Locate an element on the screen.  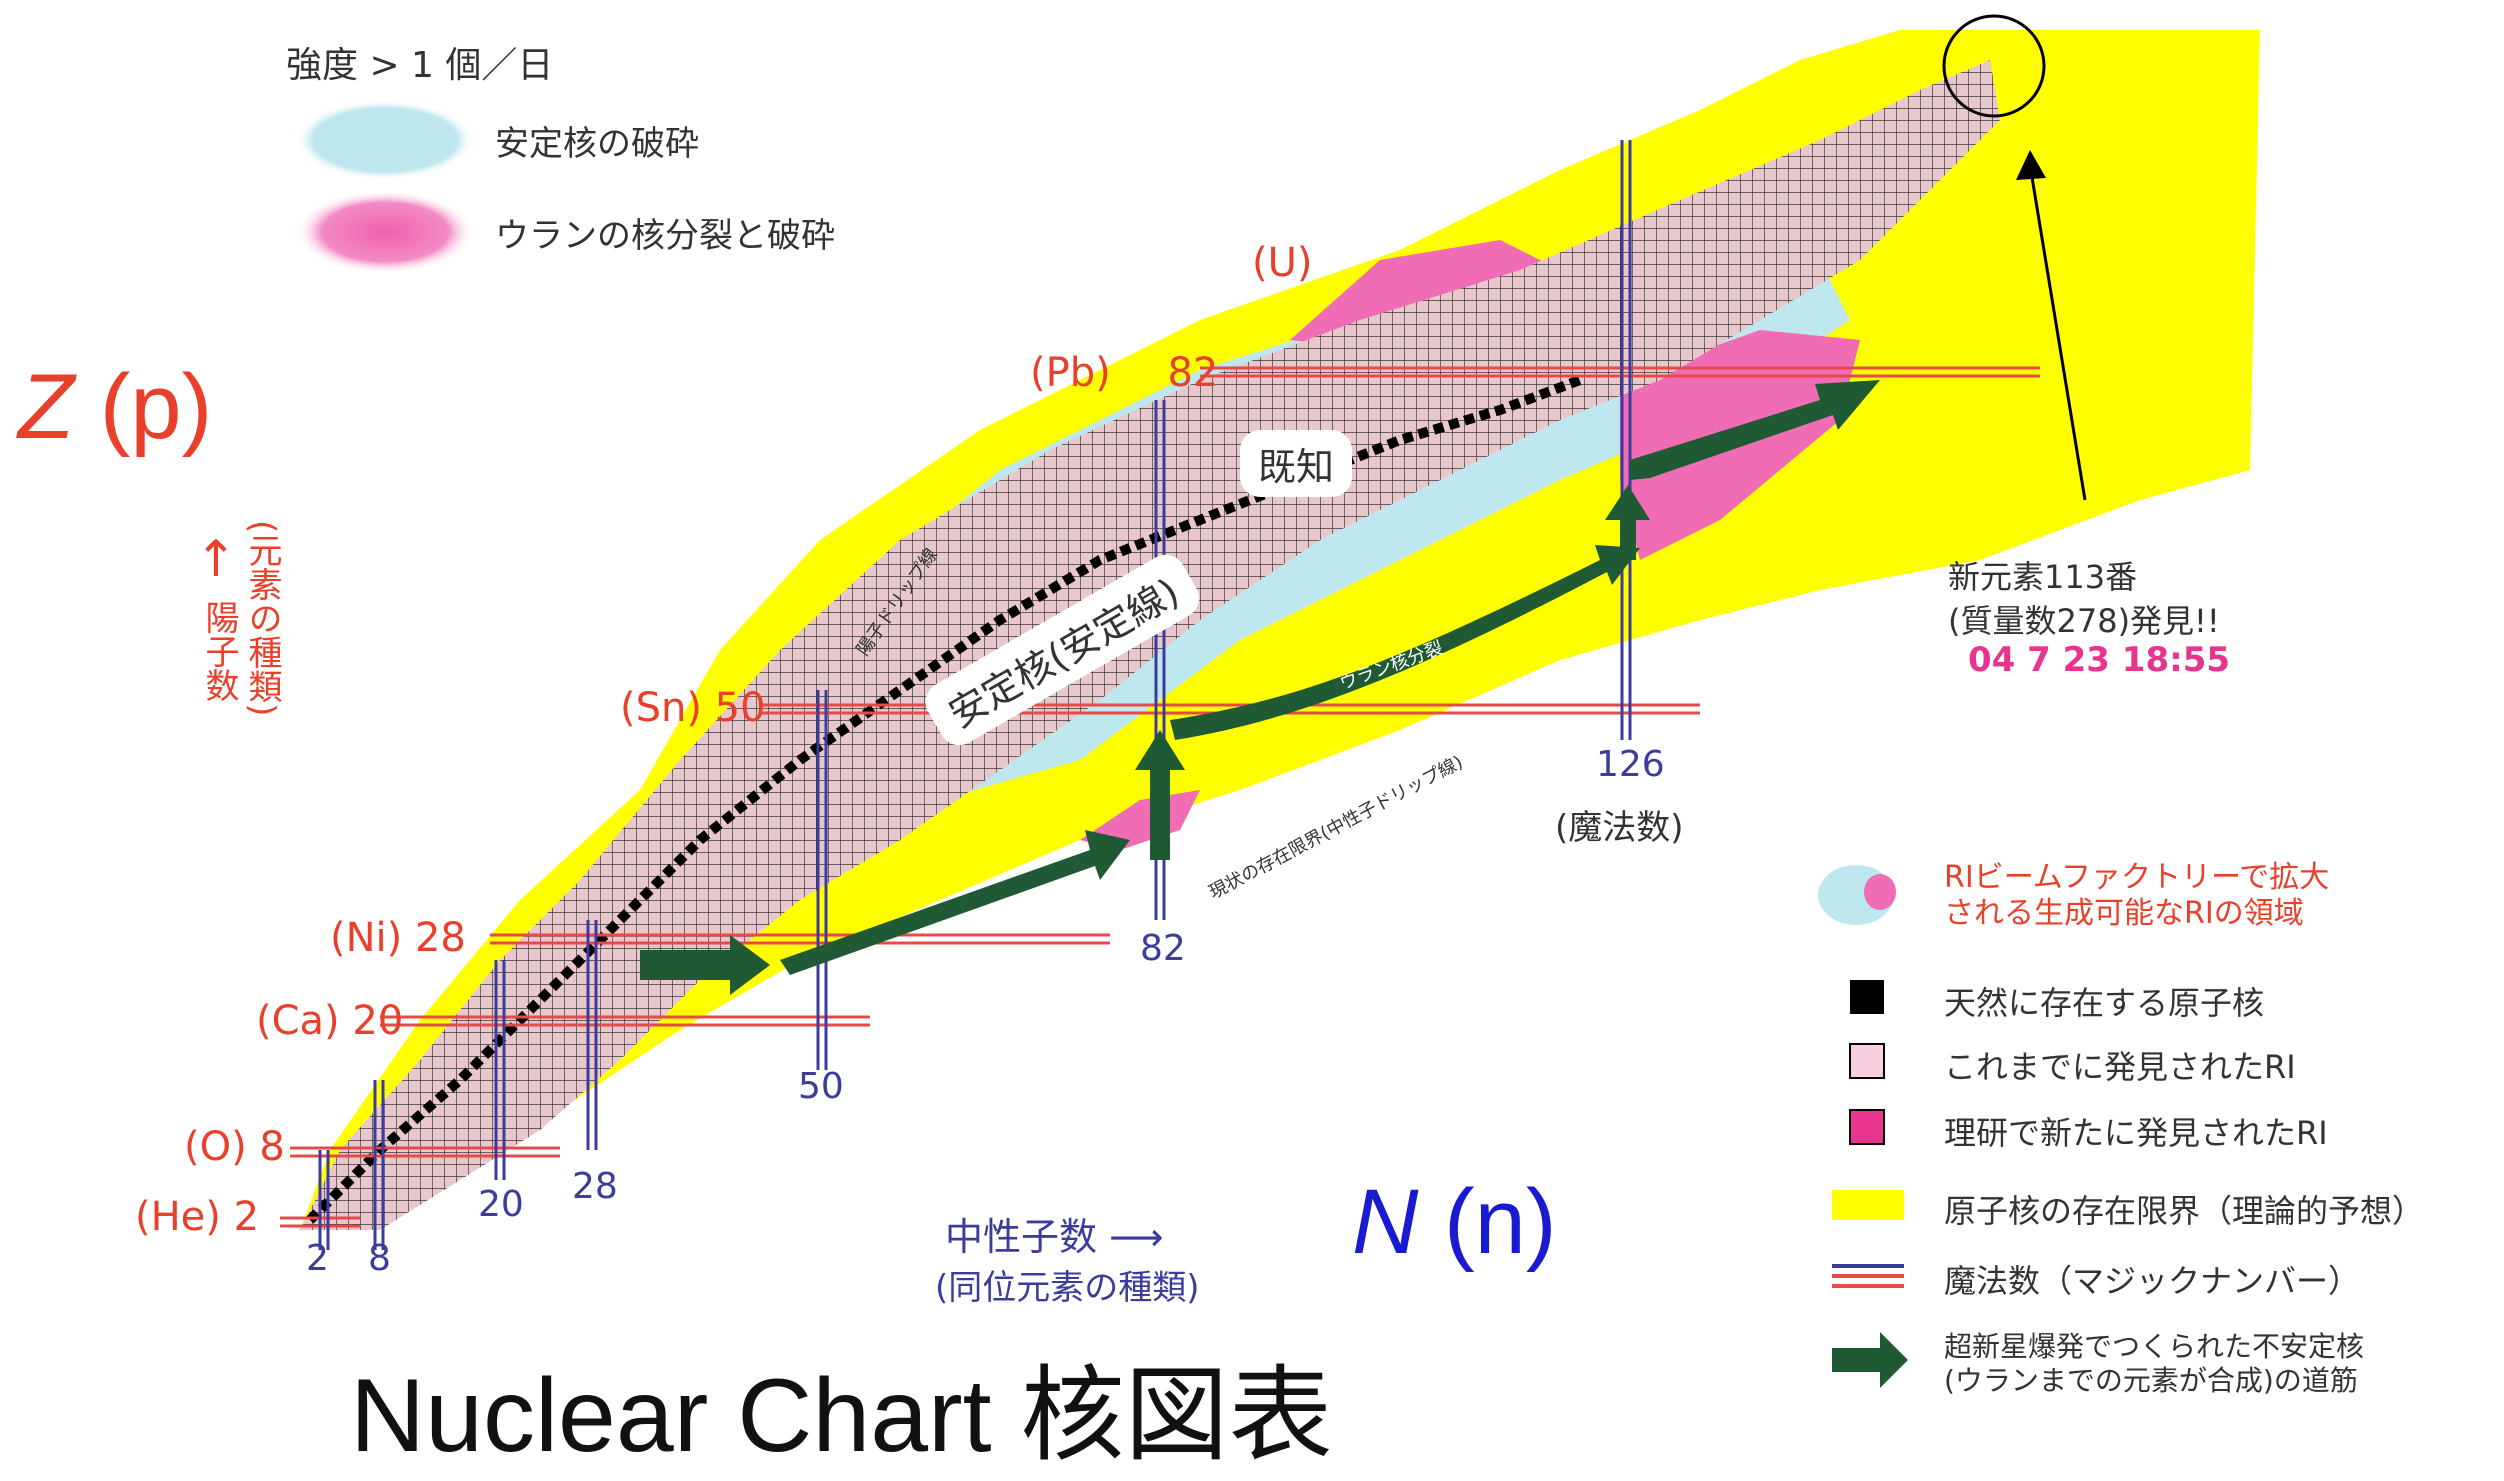
legend-magenta-square-icon is located at coordinates (1867, 1127).